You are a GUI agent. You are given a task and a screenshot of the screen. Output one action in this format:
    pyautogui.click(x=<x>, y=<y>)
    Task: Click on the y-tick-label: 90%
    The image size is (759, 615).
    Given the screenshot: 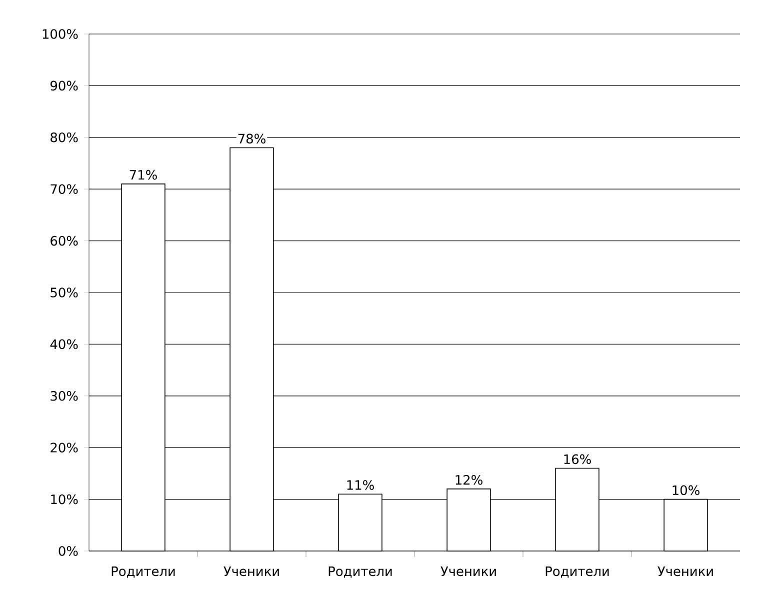 What is the action you would take?
    pyautogui.click(x=64, y=85)
    